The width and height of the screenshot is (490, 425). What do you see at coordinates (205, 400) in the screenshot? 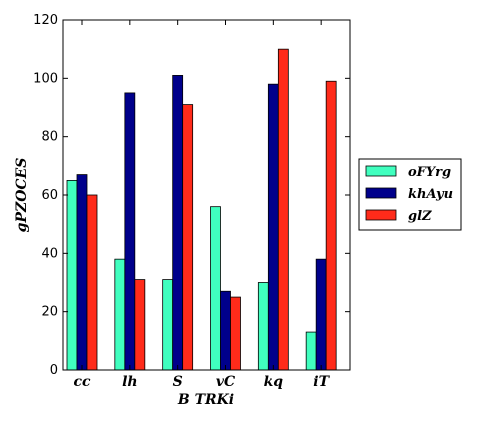
I see `x-axis-label: B TRKi` at bounding box center [205, 400].